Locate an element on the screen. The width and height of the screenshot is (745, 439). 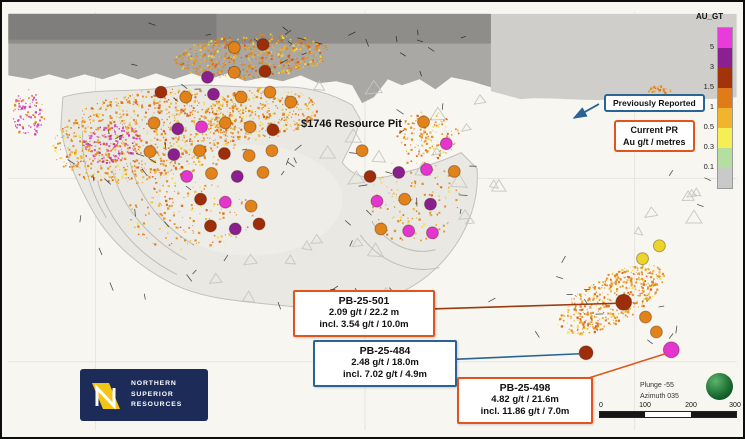
current-pr-line2: Au g/t / metres is located at coordinates (654, 142).